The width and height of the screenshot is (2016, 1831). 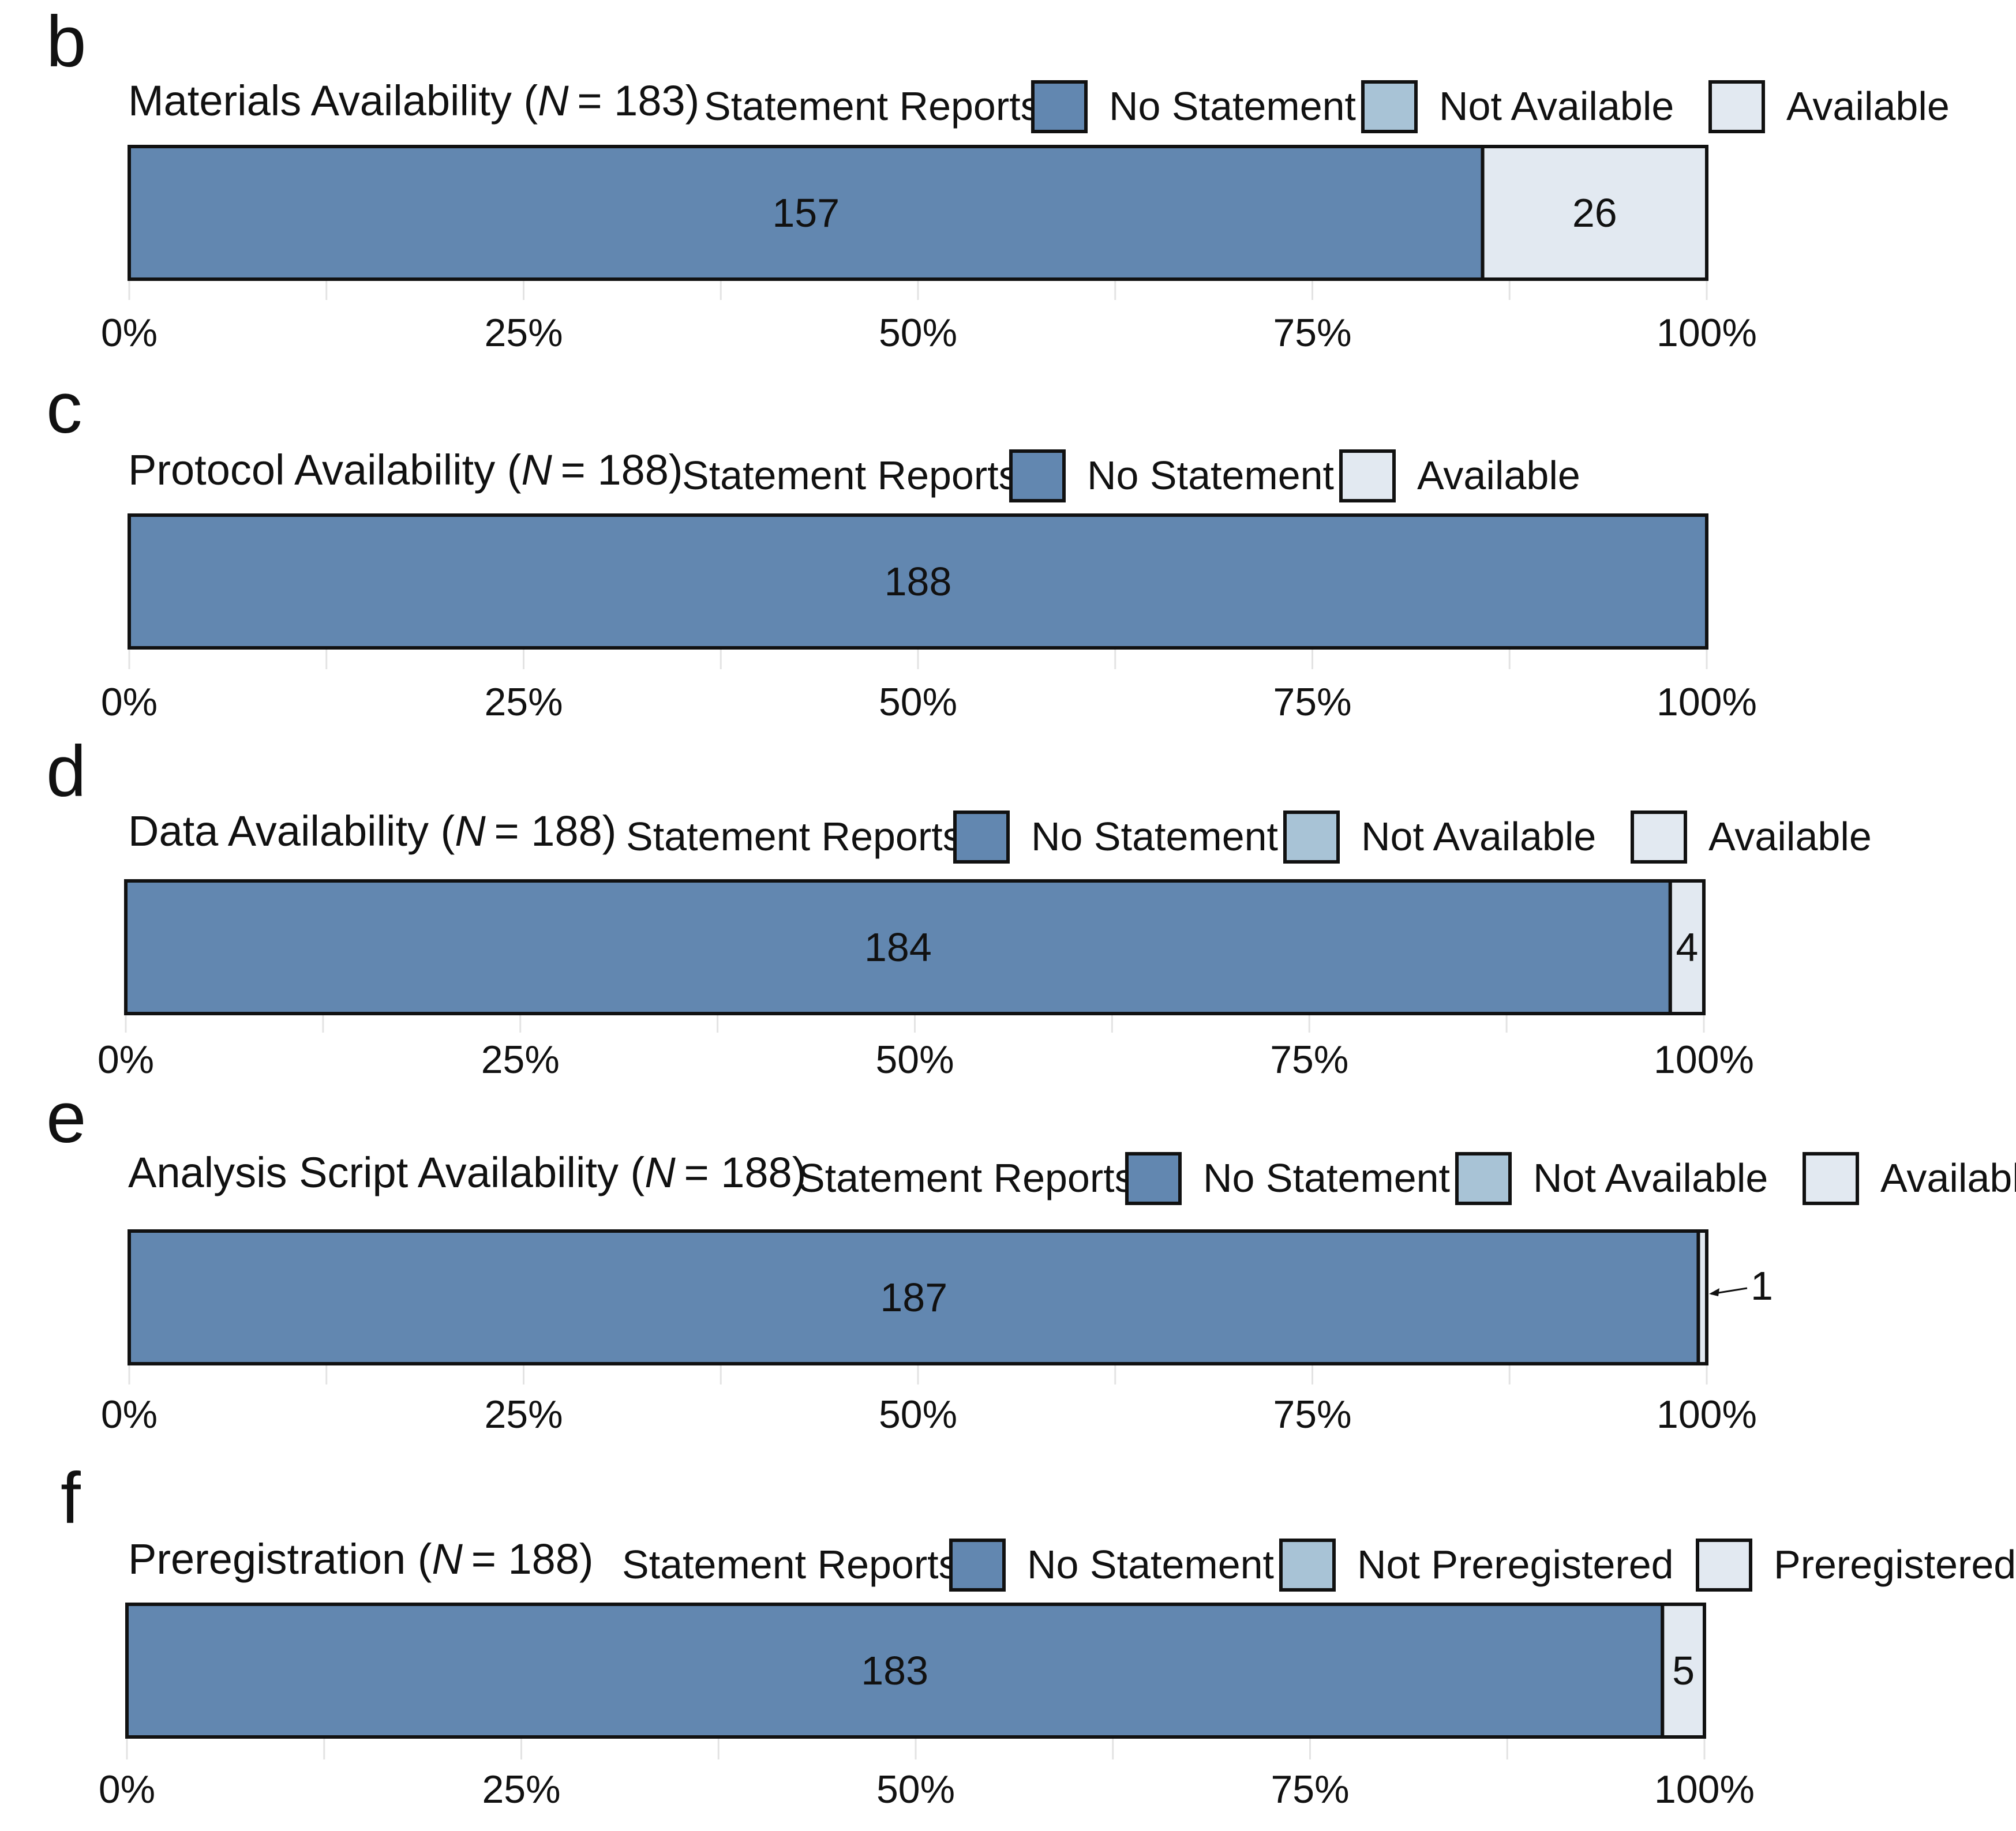 What do you see at coordinates (64, 408) in the screenshot?
I see `panel-letter: c` at bounding box center [64, 408].